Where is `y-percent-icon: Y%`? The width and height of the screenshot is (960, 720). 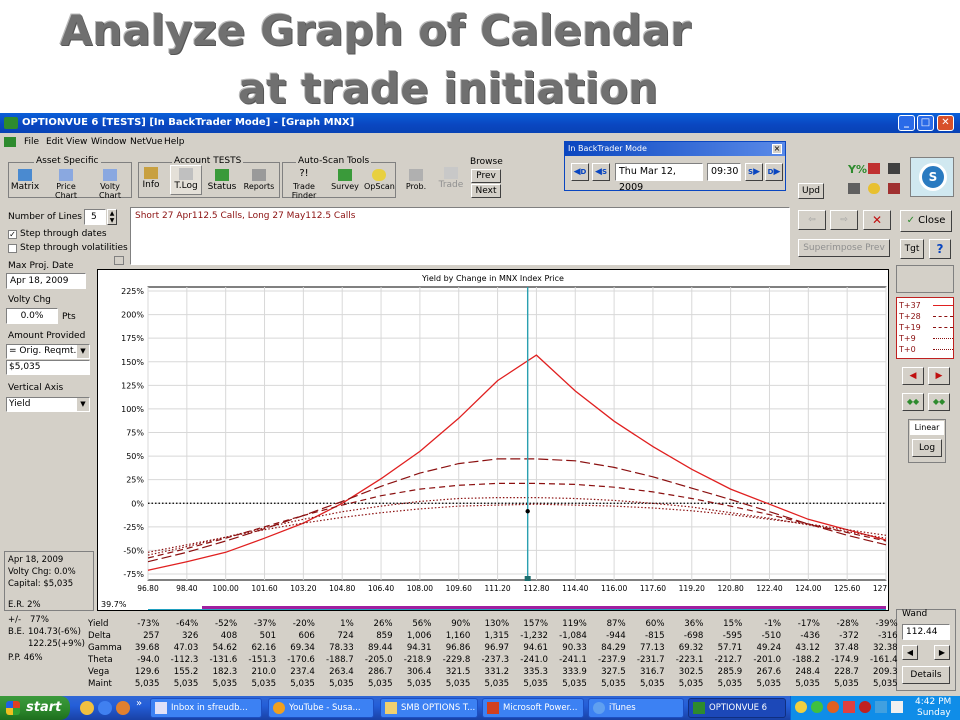 y-percent-icon: Y% is located at coordinates (857, 169).